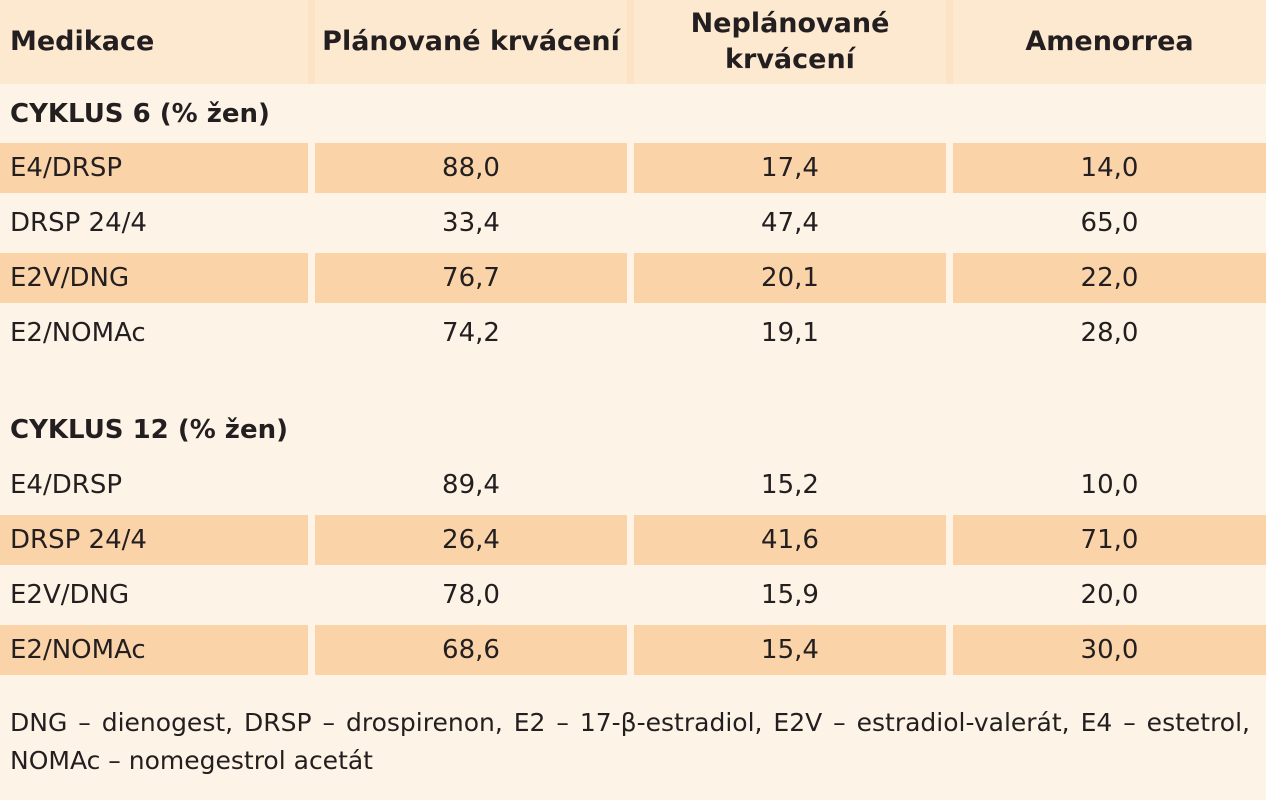 The height and width of the screenshot is (800, 1266). Describe the element at coordinates (140, 114) in the screenshot. I see `section-title-cyklus-6: CYKLUS 6 (% žen)` at that location.